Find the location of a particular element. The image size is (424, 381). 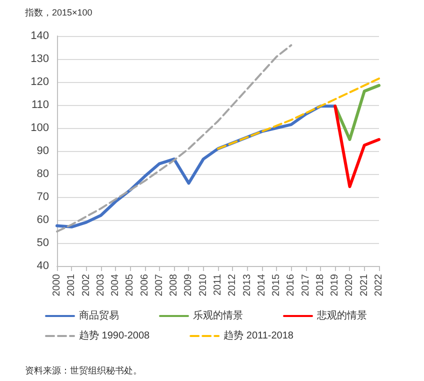

x-tick-label: 2019 is located at coordinates (335, 285).